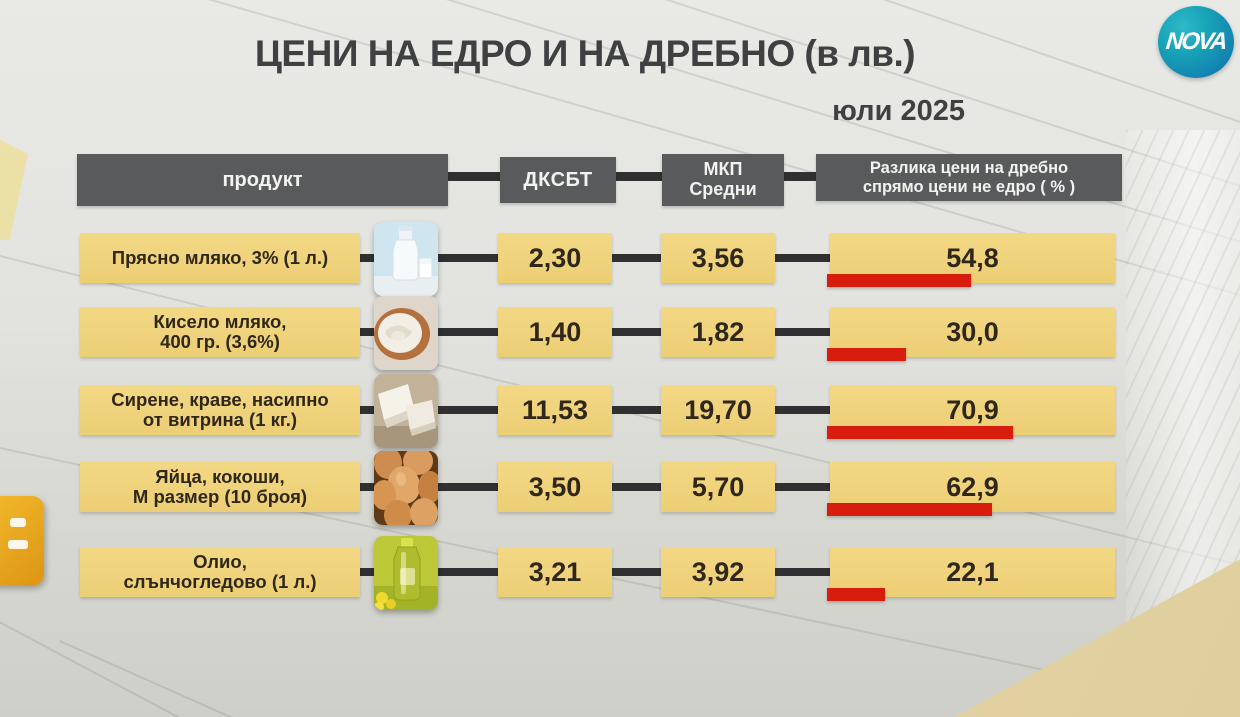  Describe the element at coordinates (555, 410) in the screenshot. I see `price-dksbt: 11,53` at that location.